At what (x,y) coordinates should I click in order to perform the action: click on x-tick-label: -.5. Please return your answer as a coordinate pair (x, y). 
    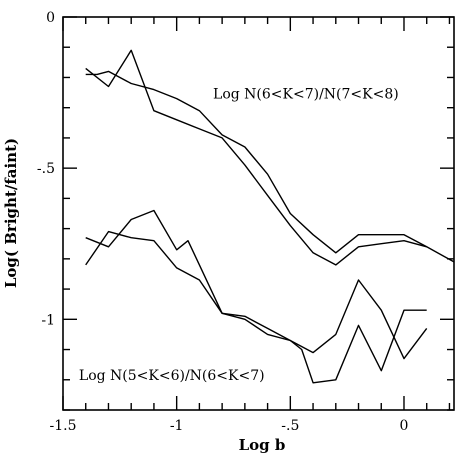
    Looking at the image, I should click on (290, 426).